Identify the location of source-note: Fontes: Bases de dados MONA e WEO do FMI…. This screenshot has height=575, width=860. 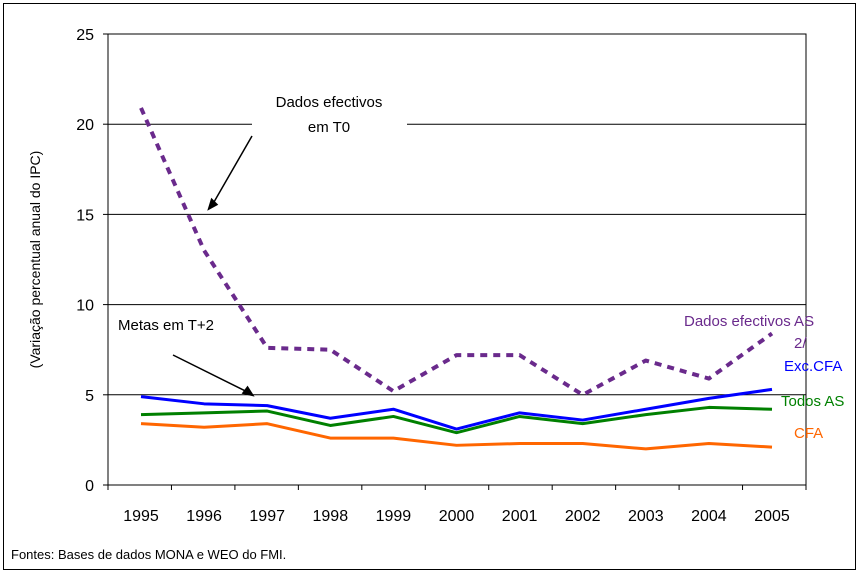
(148, 554).